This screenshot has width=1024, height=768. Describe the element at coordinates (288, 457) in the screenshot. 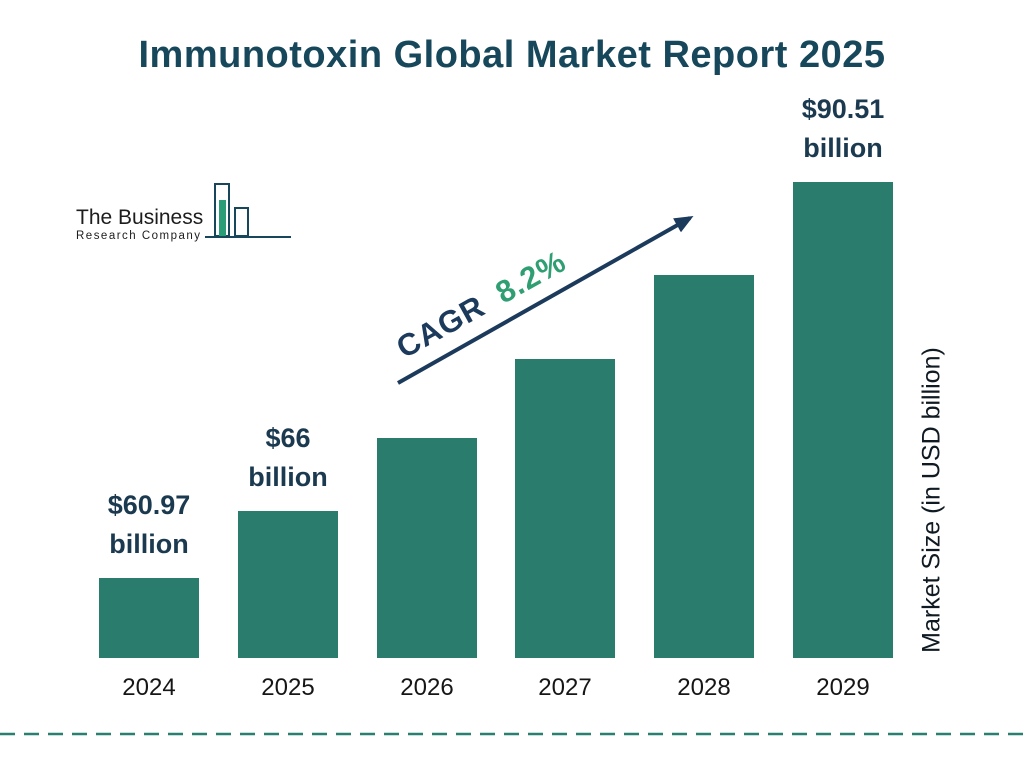

I see `bar-value-label-2025: $66 billion` at that location.